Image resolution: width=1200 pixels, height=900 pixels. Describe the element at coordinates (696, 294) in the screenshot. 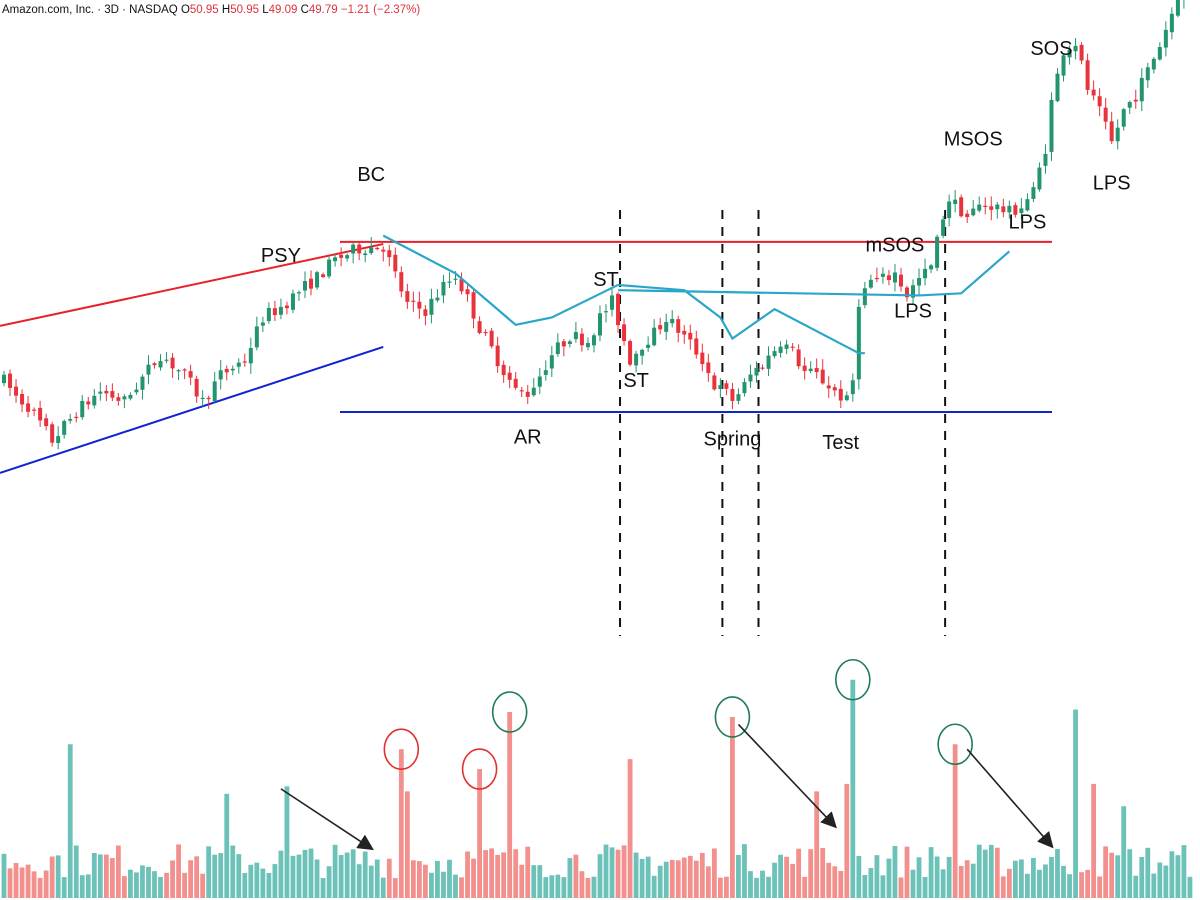

I see `wyckoff-schematic` at that location.